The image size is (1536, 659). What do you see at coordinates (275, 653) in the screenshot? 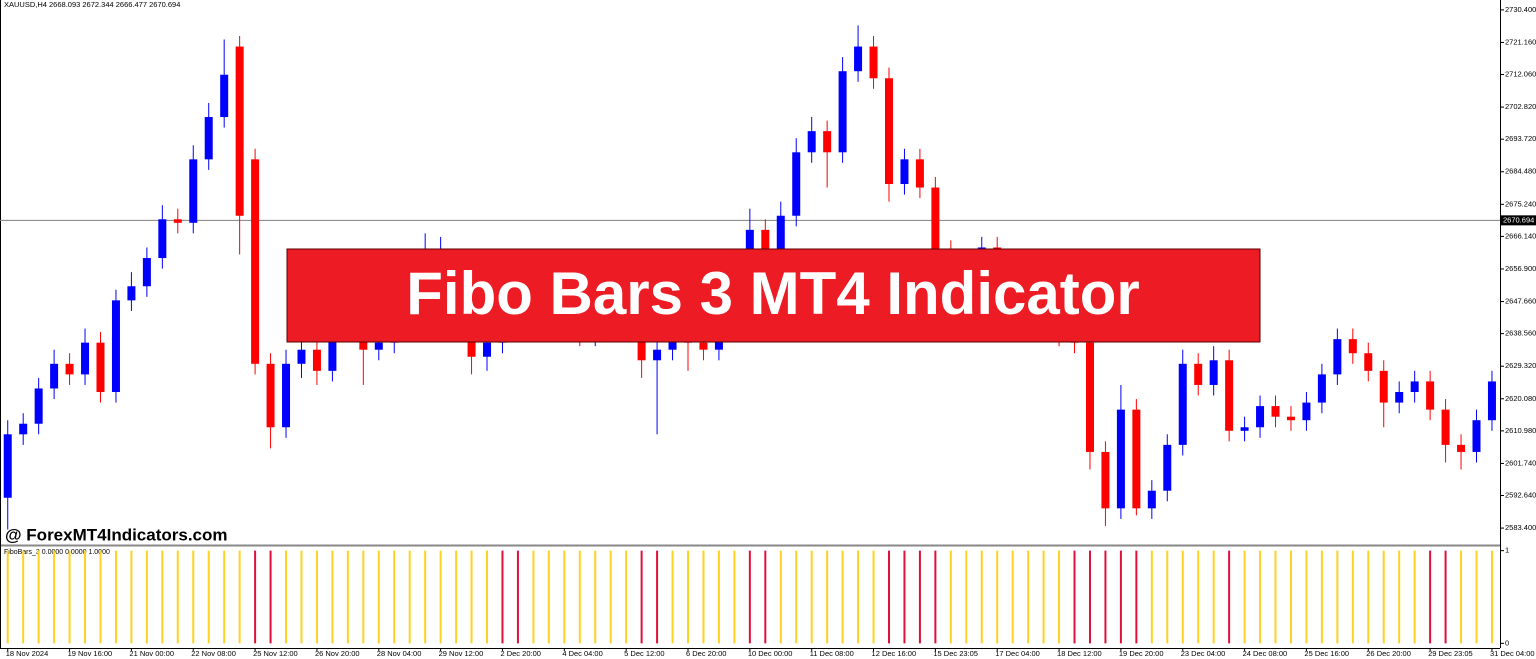
I see `x-tick-label: 25 Nov 12:00` at bounding box center [275, 653].